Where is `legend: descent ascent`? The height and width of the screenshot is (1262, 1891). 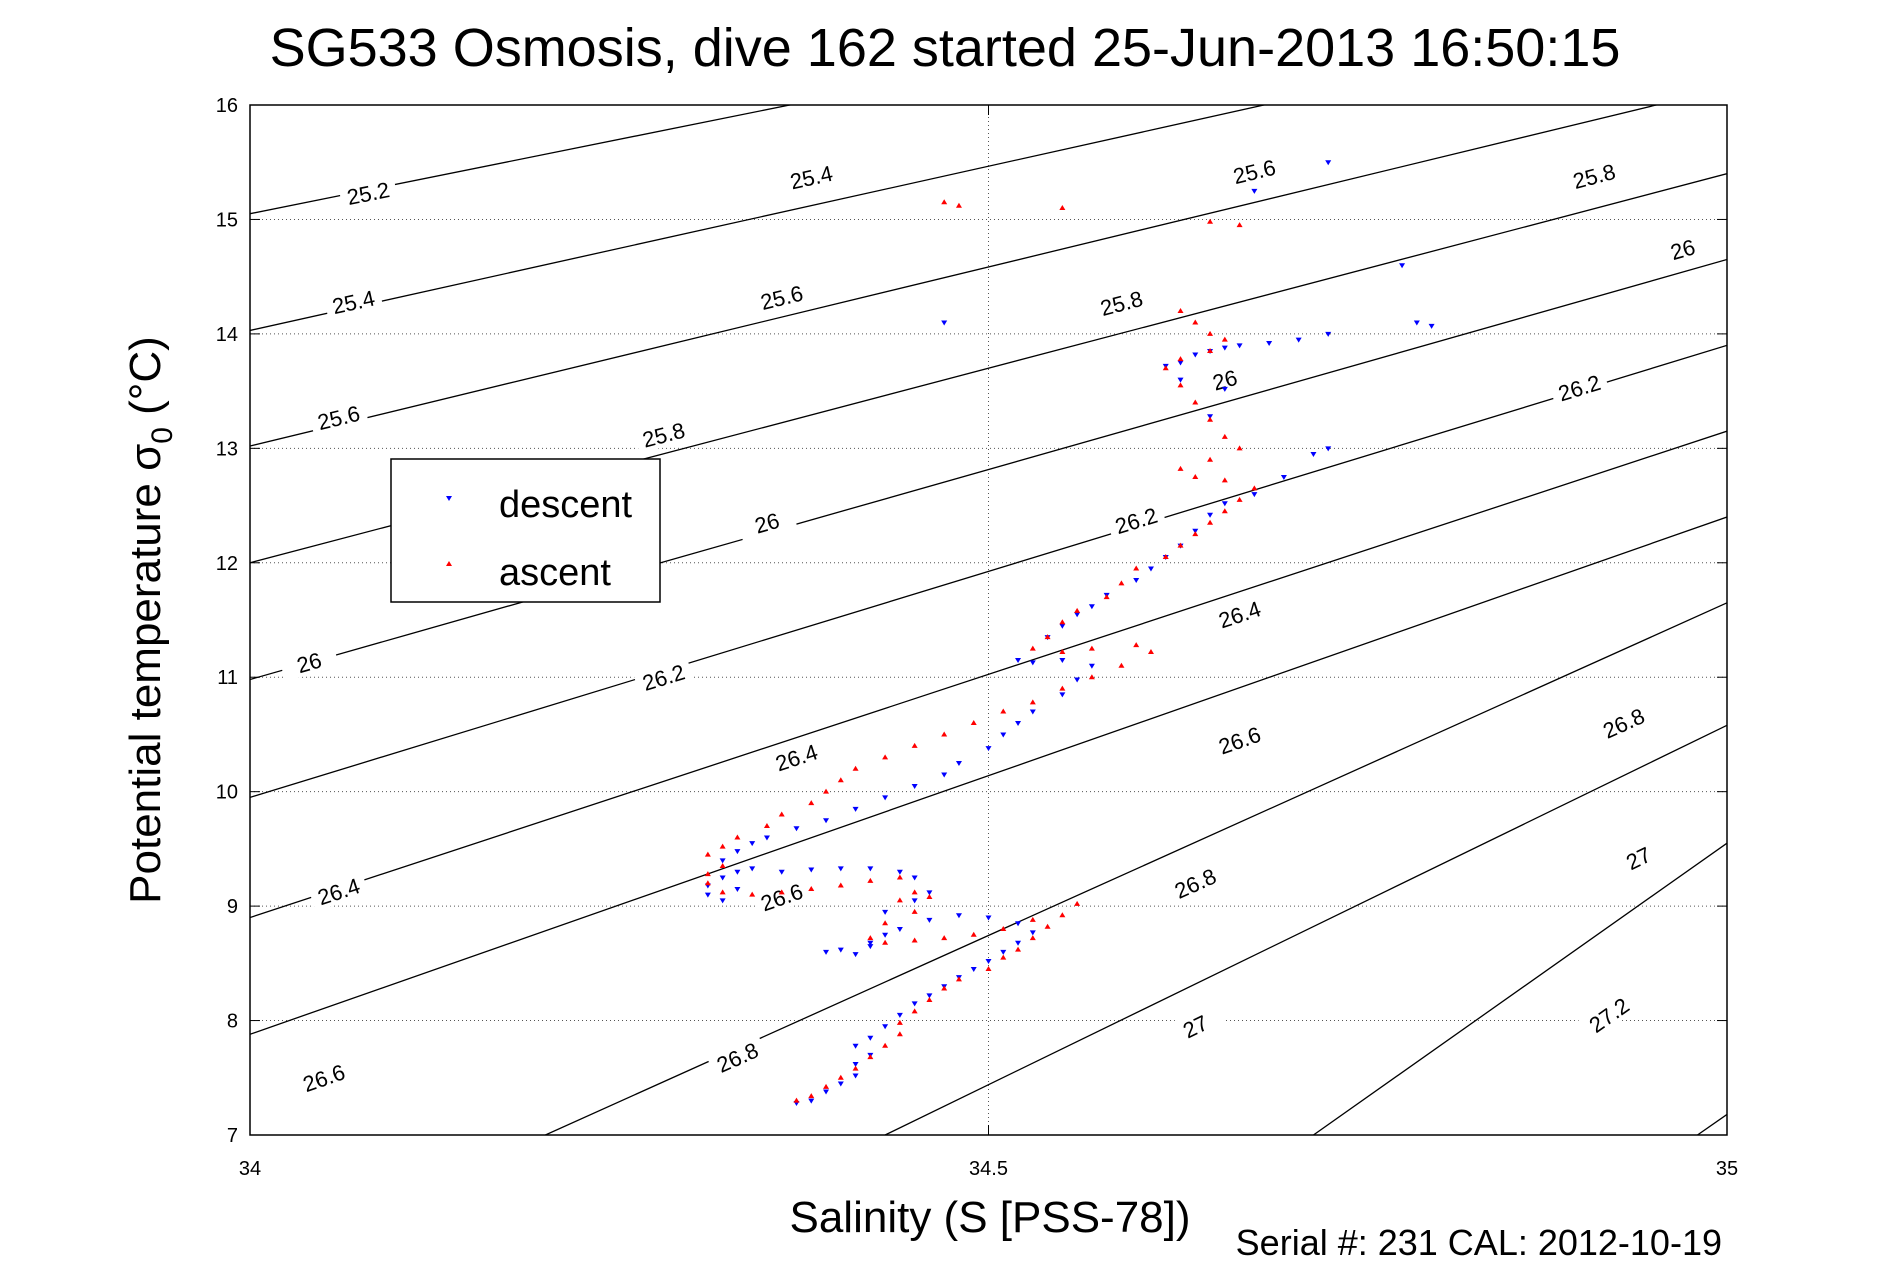
legend: descent ascent is located at coordinates (525, 530).